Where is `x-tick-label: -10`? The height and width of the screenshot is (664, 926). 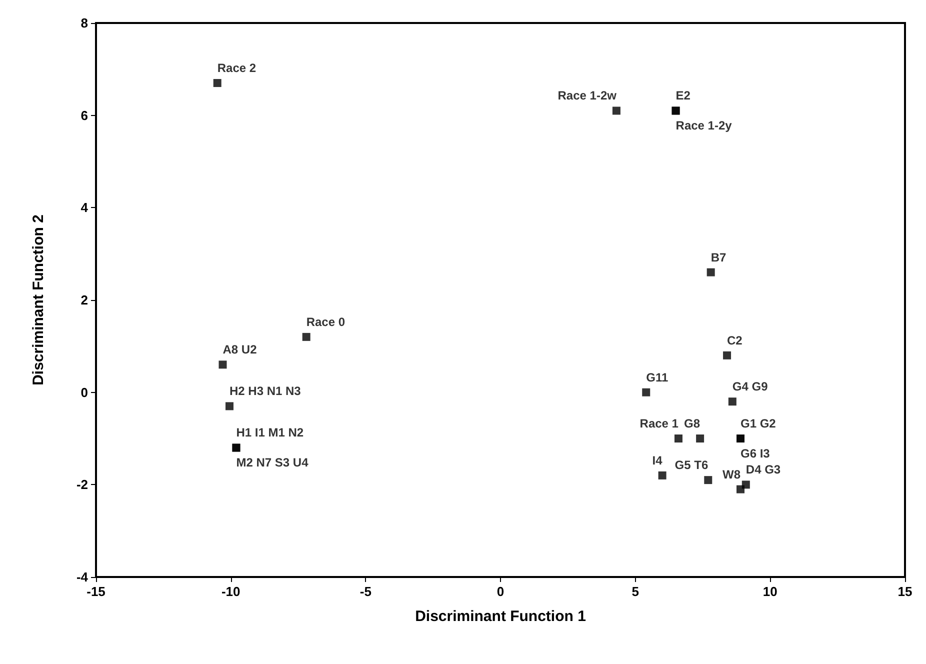 x-tick-label: -10 is located at coordinates (230, 591).